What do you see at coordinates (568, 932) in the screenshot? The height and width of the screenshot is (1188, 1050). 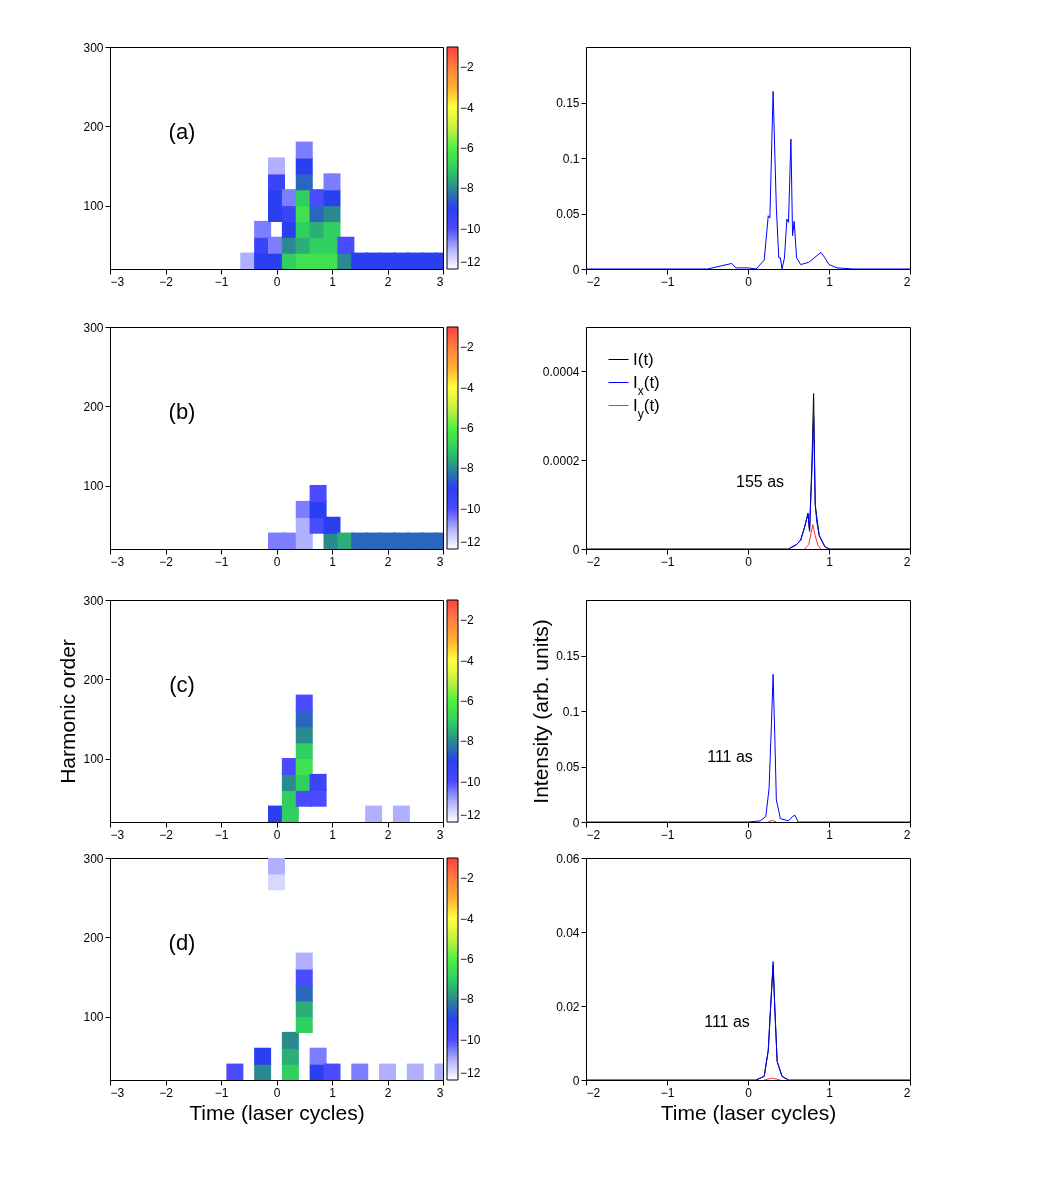 I see `y-tick-label: 0.04` at bounding box center [568, 932].